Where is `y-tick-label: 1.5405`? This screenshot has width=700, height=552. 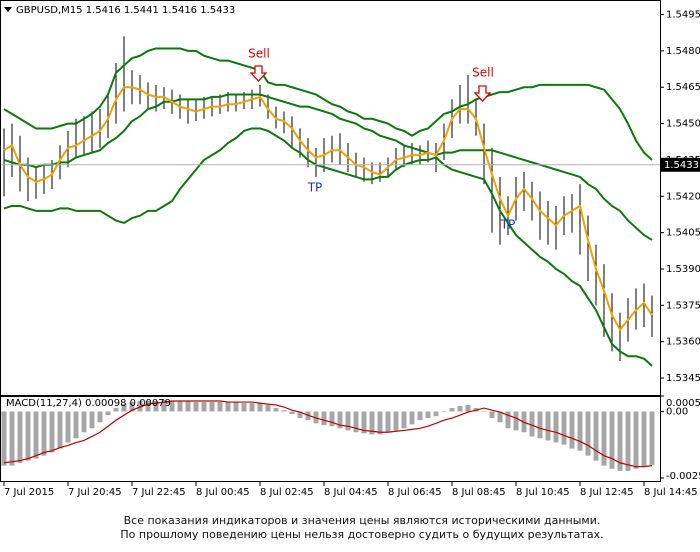
y-tick-label: 1.5405 is located at coordinates (683, 233).